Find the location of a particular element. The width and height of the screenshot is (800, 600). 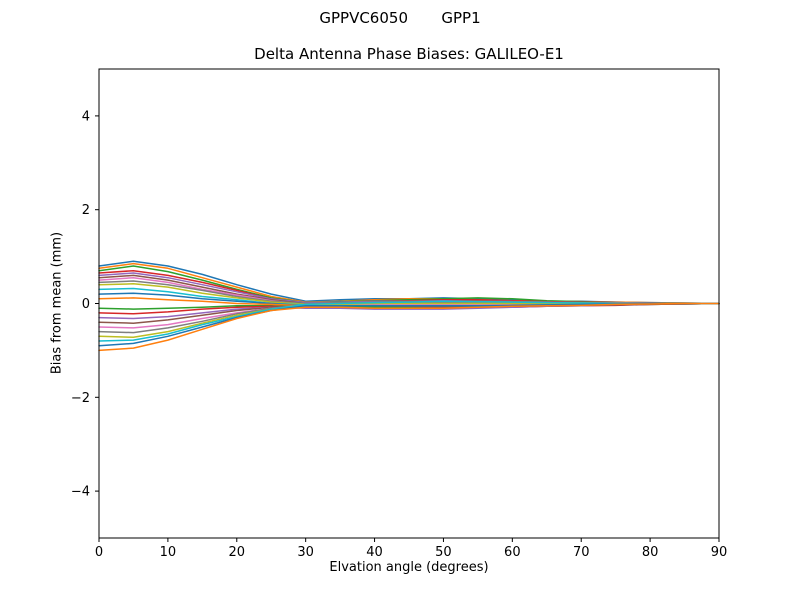

x-tick-label: 40 is located at coordinates (374, 552).